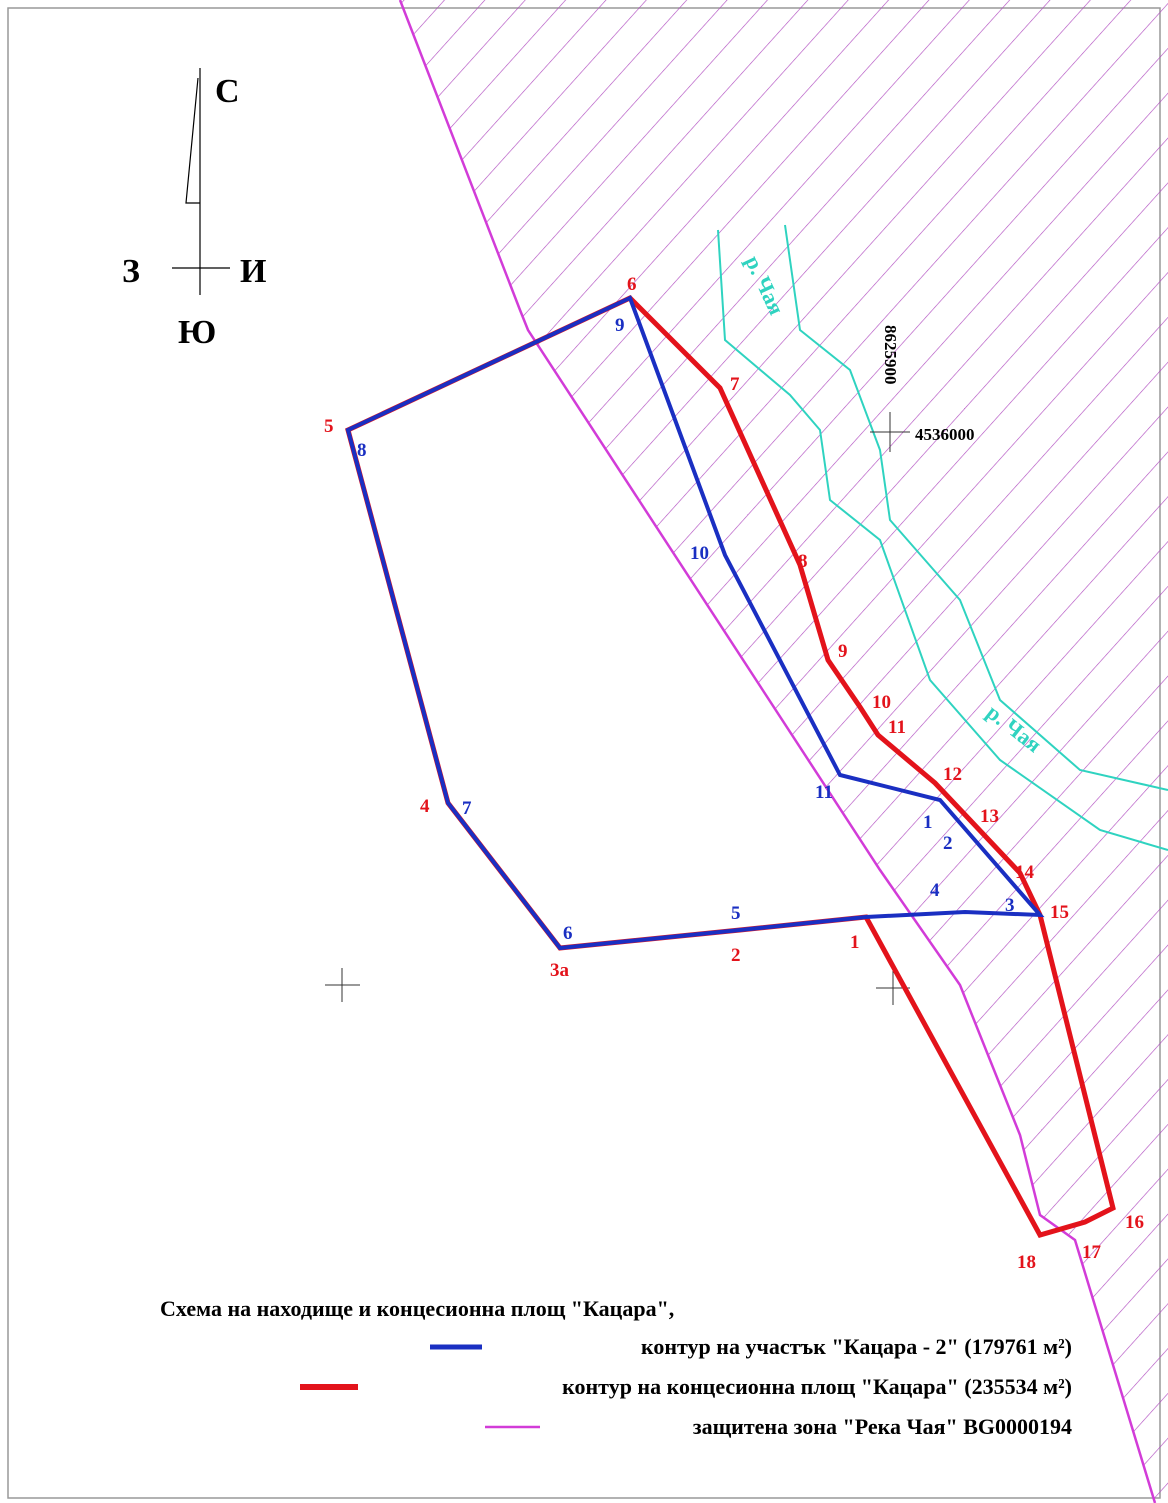  What do you see at coordinates (1025, 872) in the screenshot?
I see `point-label: 14` at bounding box center [1025, 872].